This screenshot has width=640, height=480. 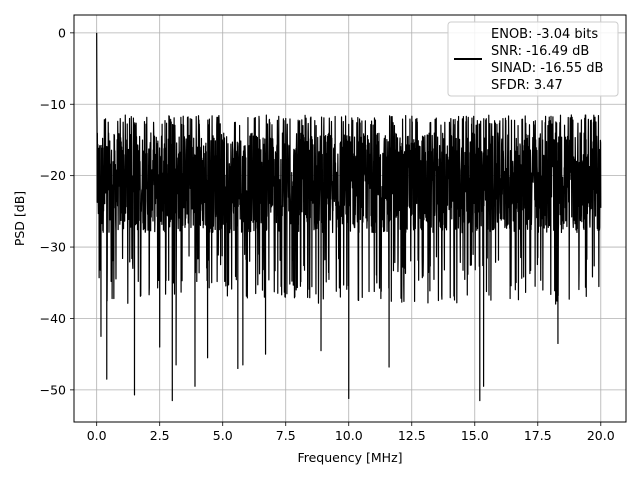 What do you see at coordinates (223, 435) in the screenshot?
I see `x-tick-label: 5.0` at bounding box center [223, 435].